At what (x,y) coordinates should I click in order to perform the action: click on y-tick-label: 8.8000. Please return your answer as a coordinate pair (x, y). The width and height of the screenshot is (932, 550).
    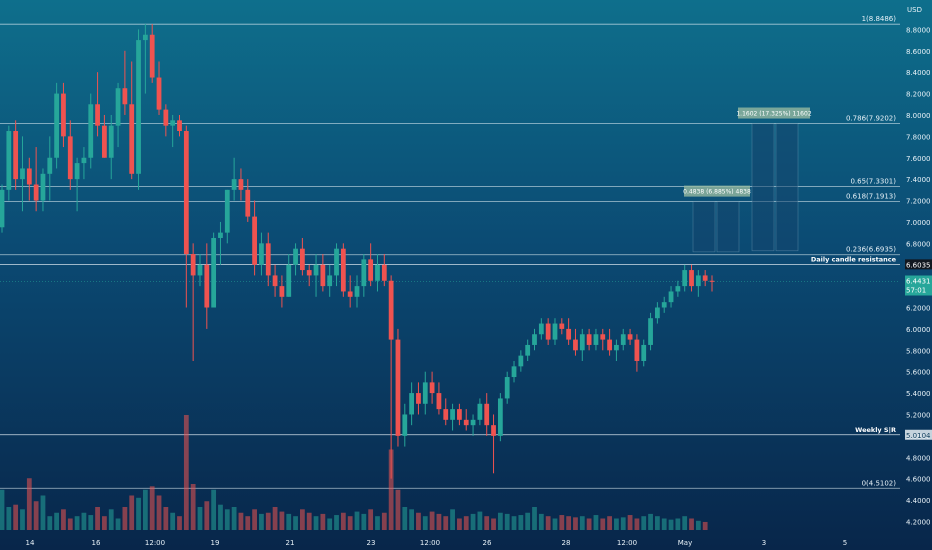
    Looking at the image, I should click on (918, 30).